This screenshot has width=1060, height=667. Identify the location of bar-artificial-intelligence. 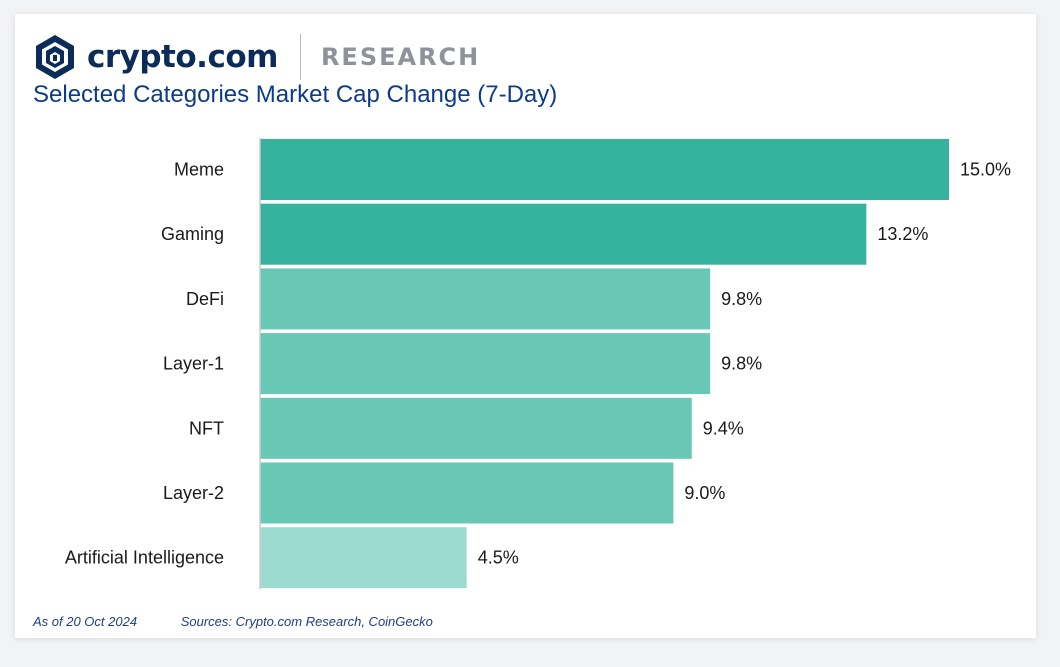
(363, 558).